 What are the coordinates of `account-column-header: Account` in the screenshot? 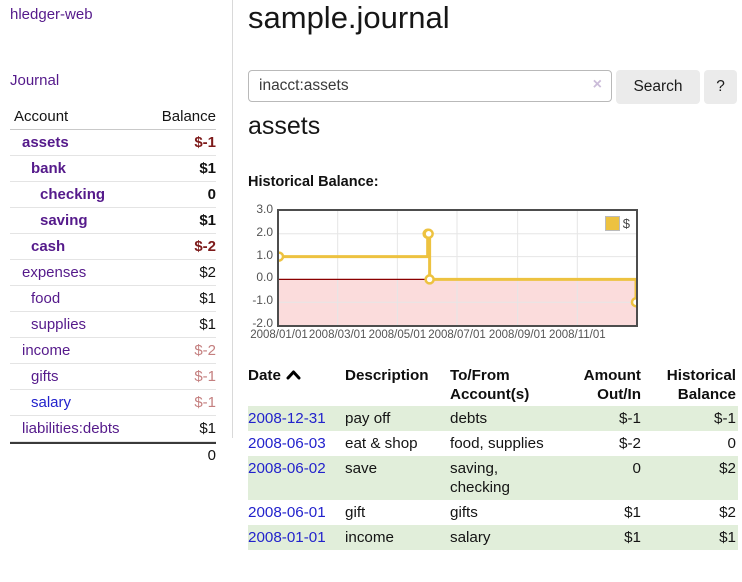 It's located at (41, 116).